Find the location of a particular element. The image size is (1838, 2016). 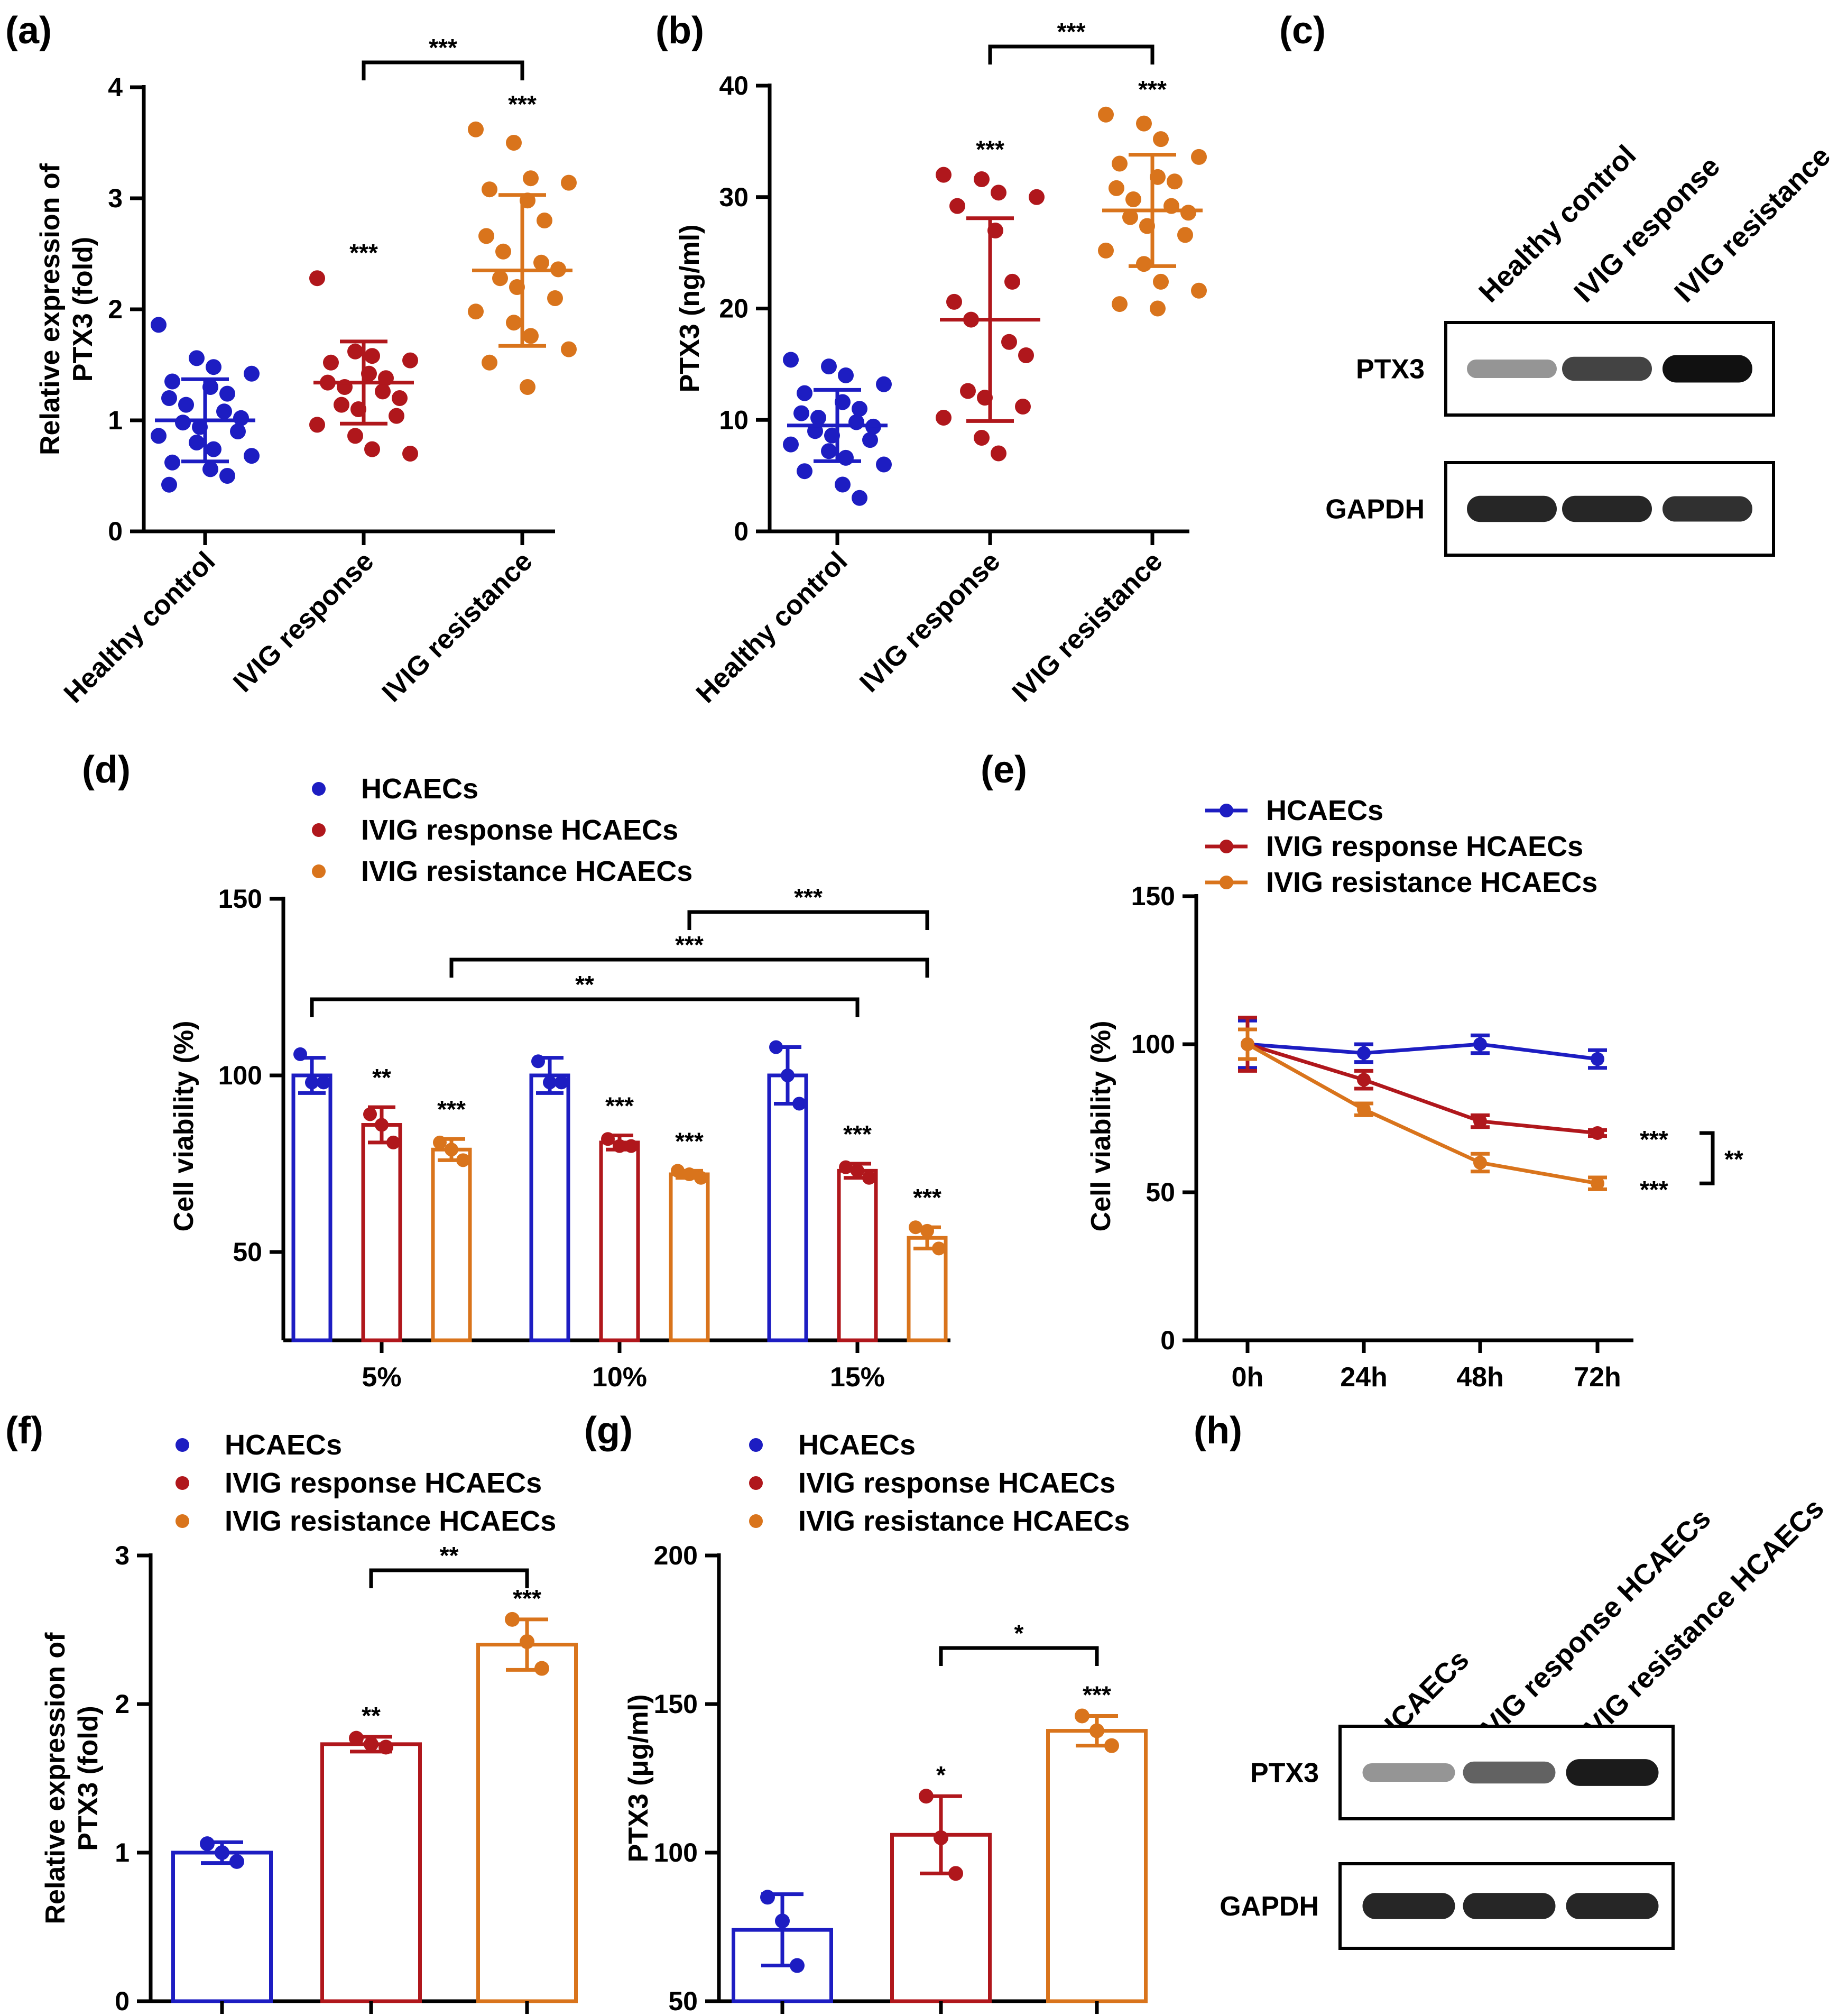

x-category-label: Healthy control is located at coordinates (772, 627).